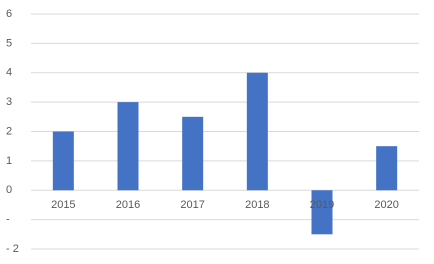  I want to click on y-tick-label: 2, so click(9, 131).